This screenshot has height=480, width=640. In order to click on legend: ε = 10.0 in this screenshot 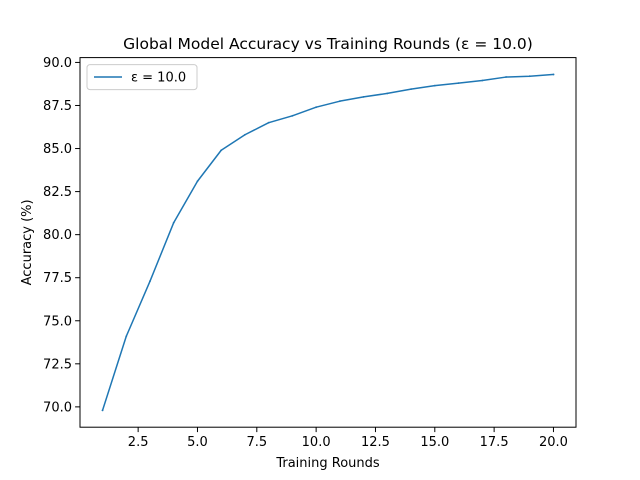, I will do `click(142, 77)`.